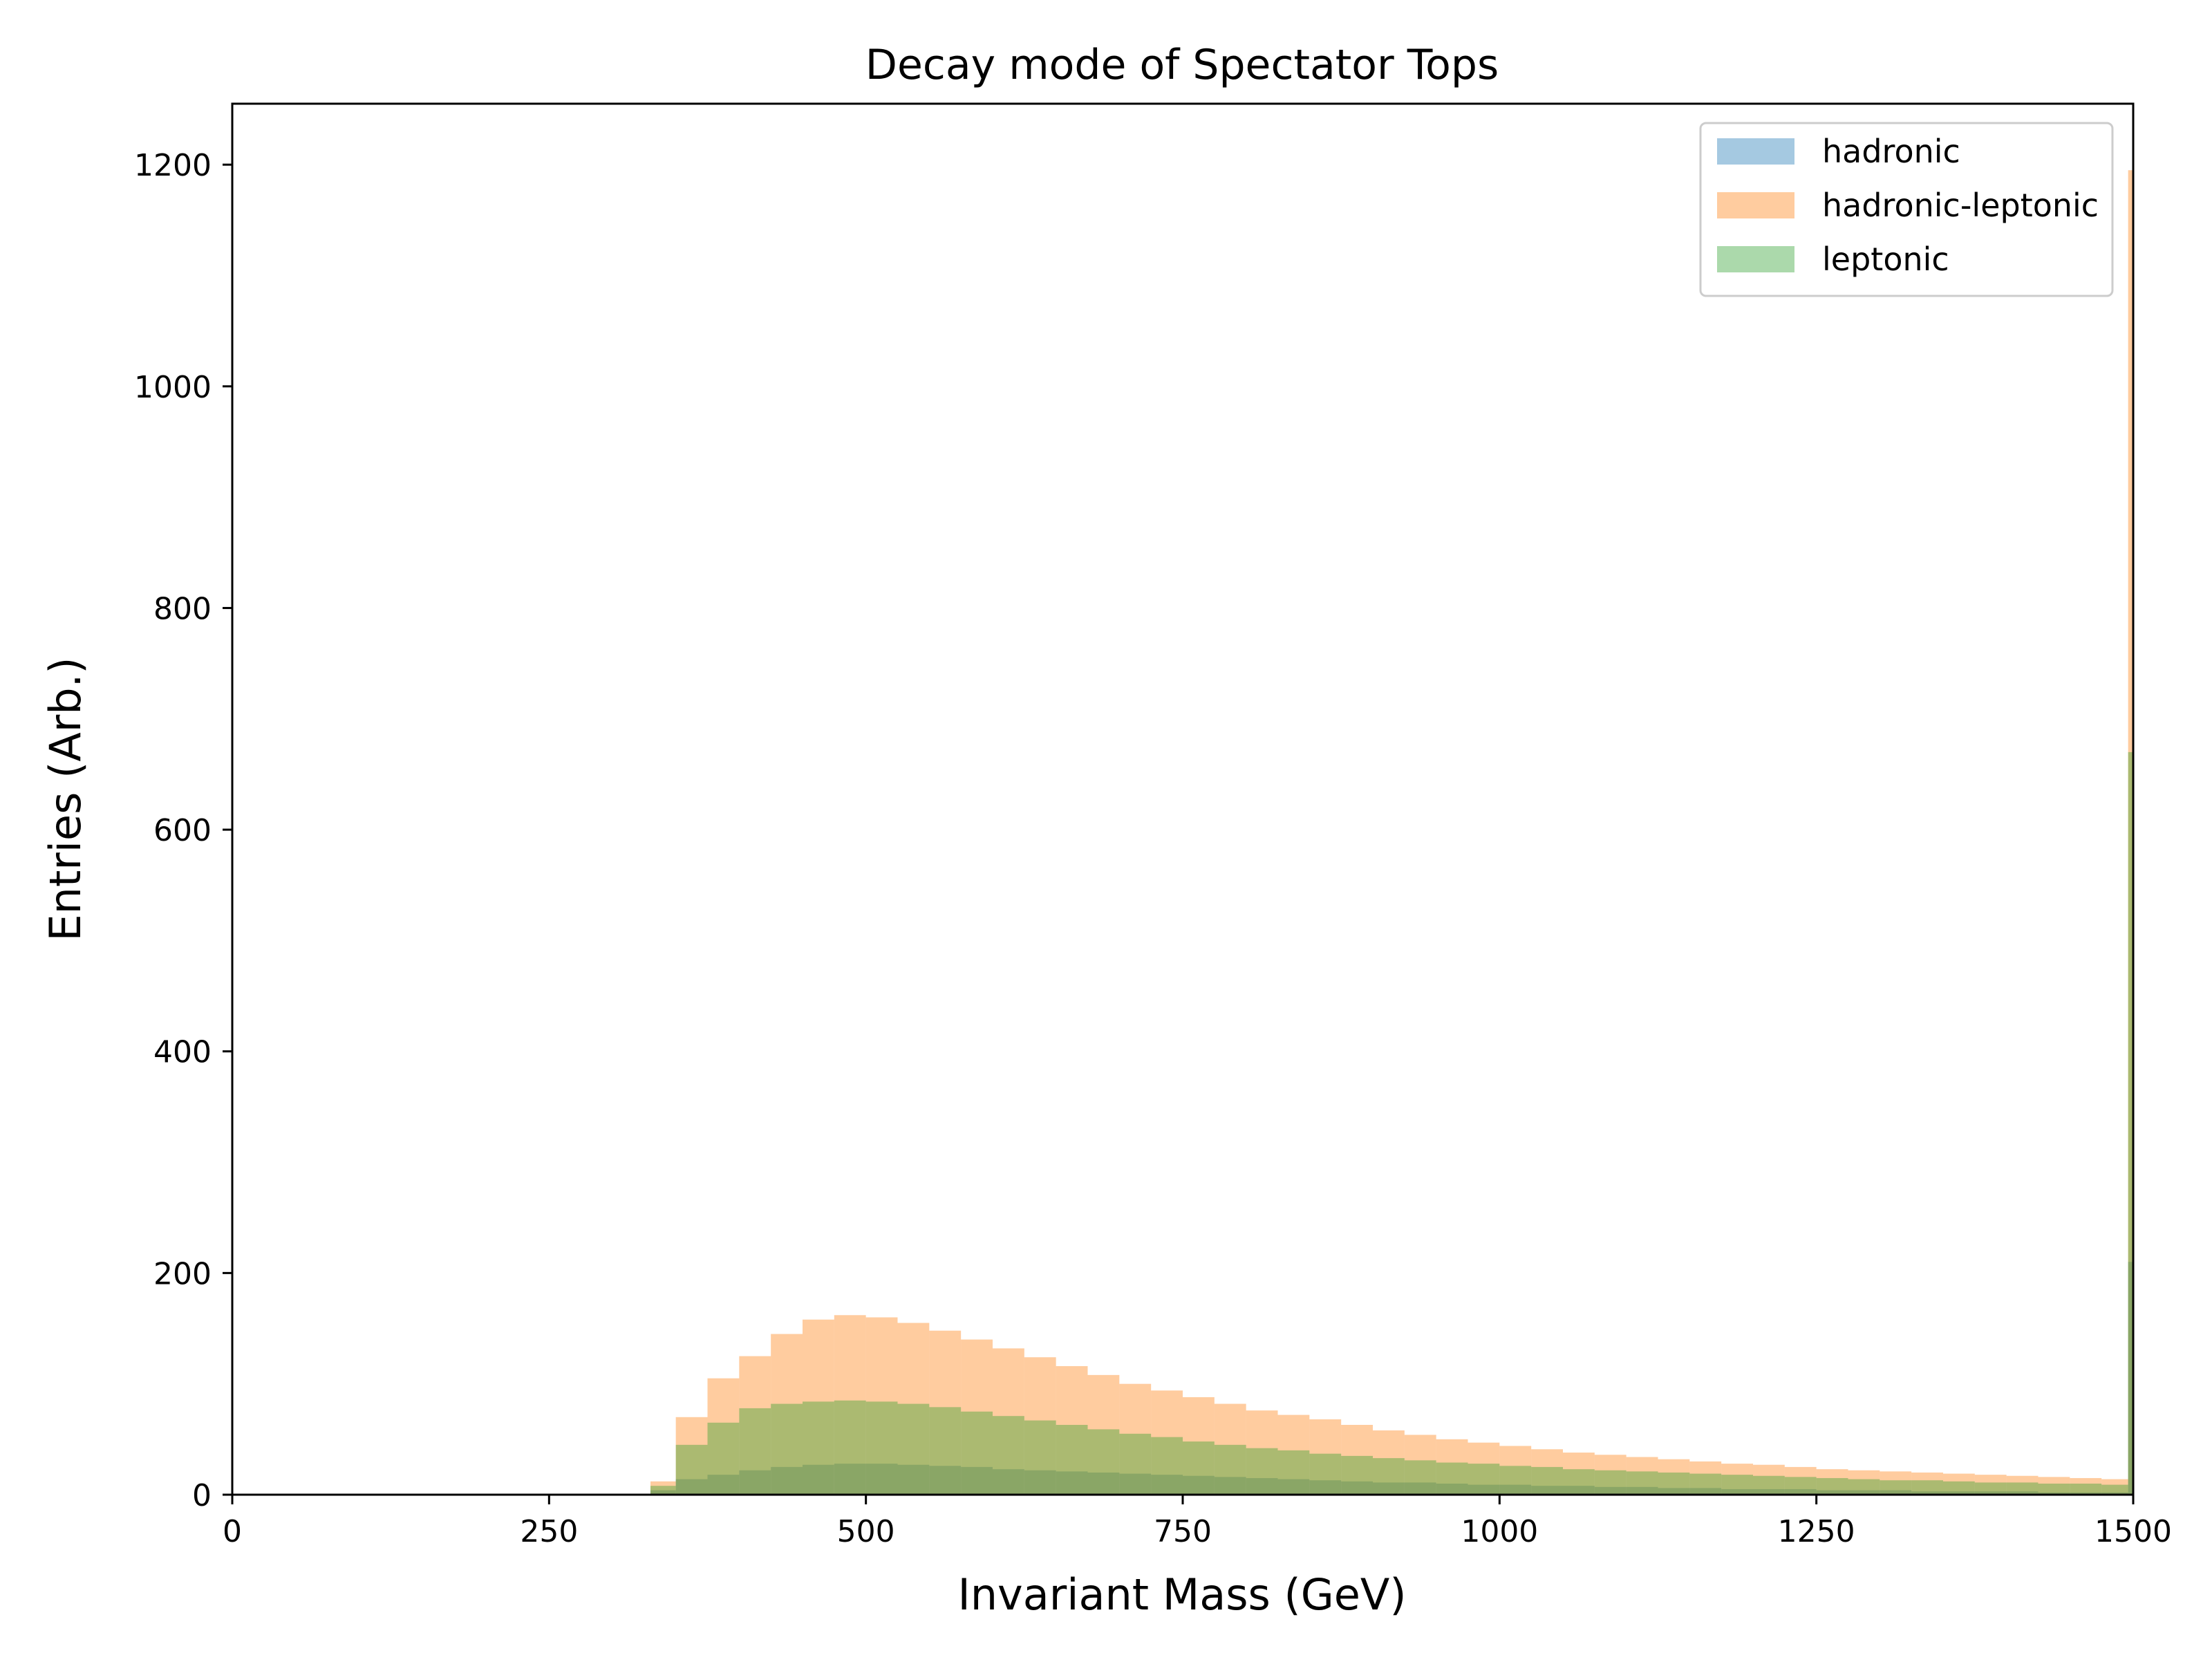 This screenshot has height=1662, width=2212. Describe the element at coordinates (173, 165) in the screenshot. I see `y-tick-label: 1200` at that location.